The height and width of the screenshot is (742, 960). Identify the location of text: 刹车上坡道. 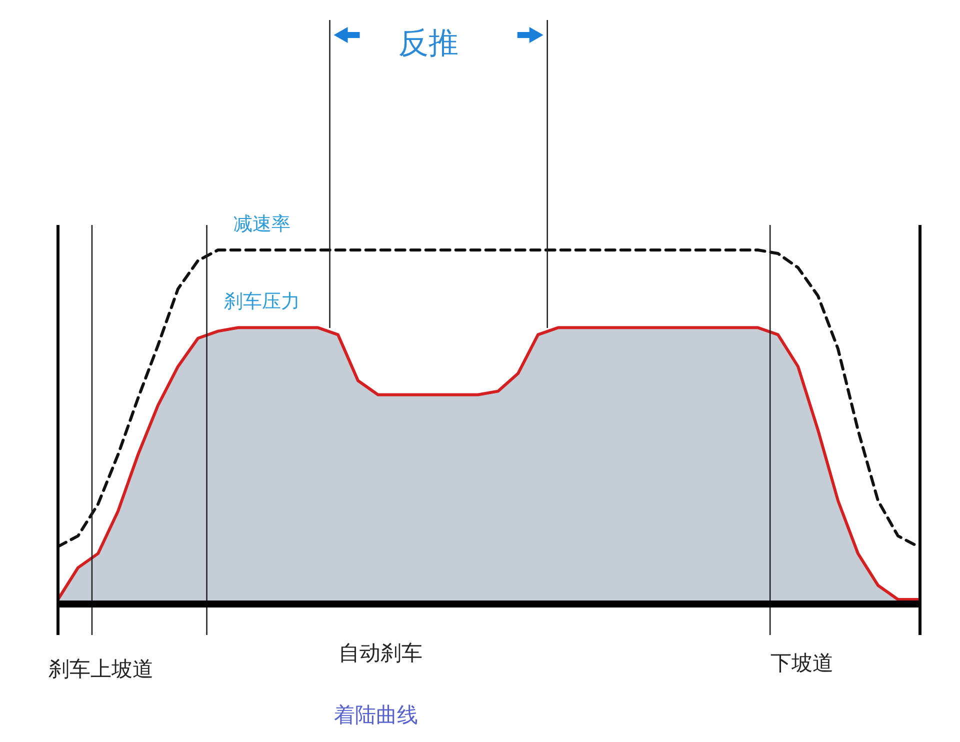
(101, 669).